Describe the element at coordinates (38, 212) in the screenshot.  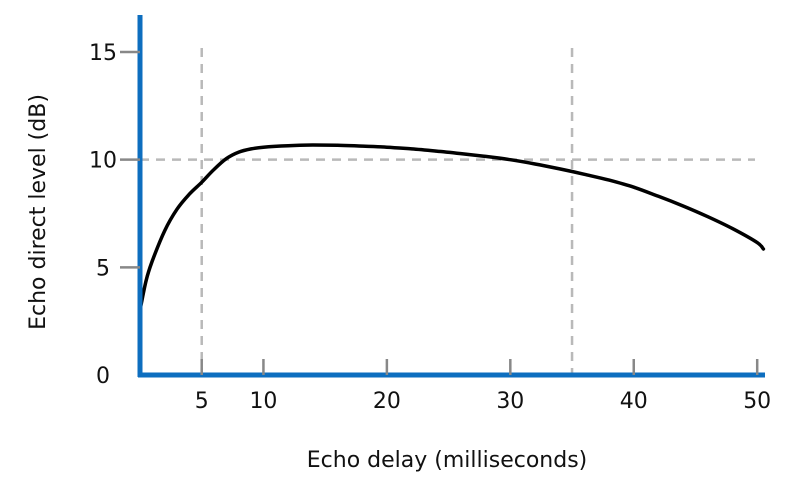
I see `y-axis-title: Echo direct level (dB)` at that location.